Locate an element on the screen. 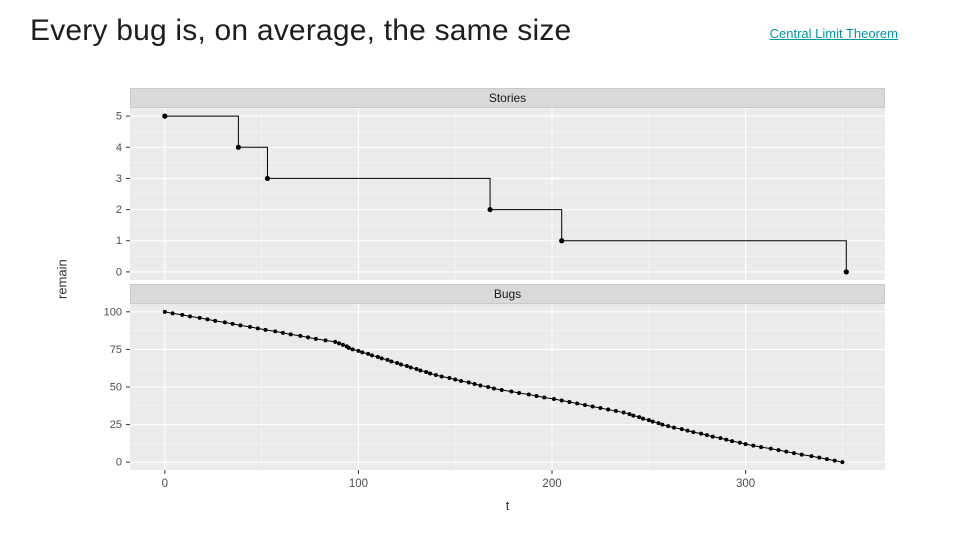  svg-text: 2 is located at coordinates (119, 210).